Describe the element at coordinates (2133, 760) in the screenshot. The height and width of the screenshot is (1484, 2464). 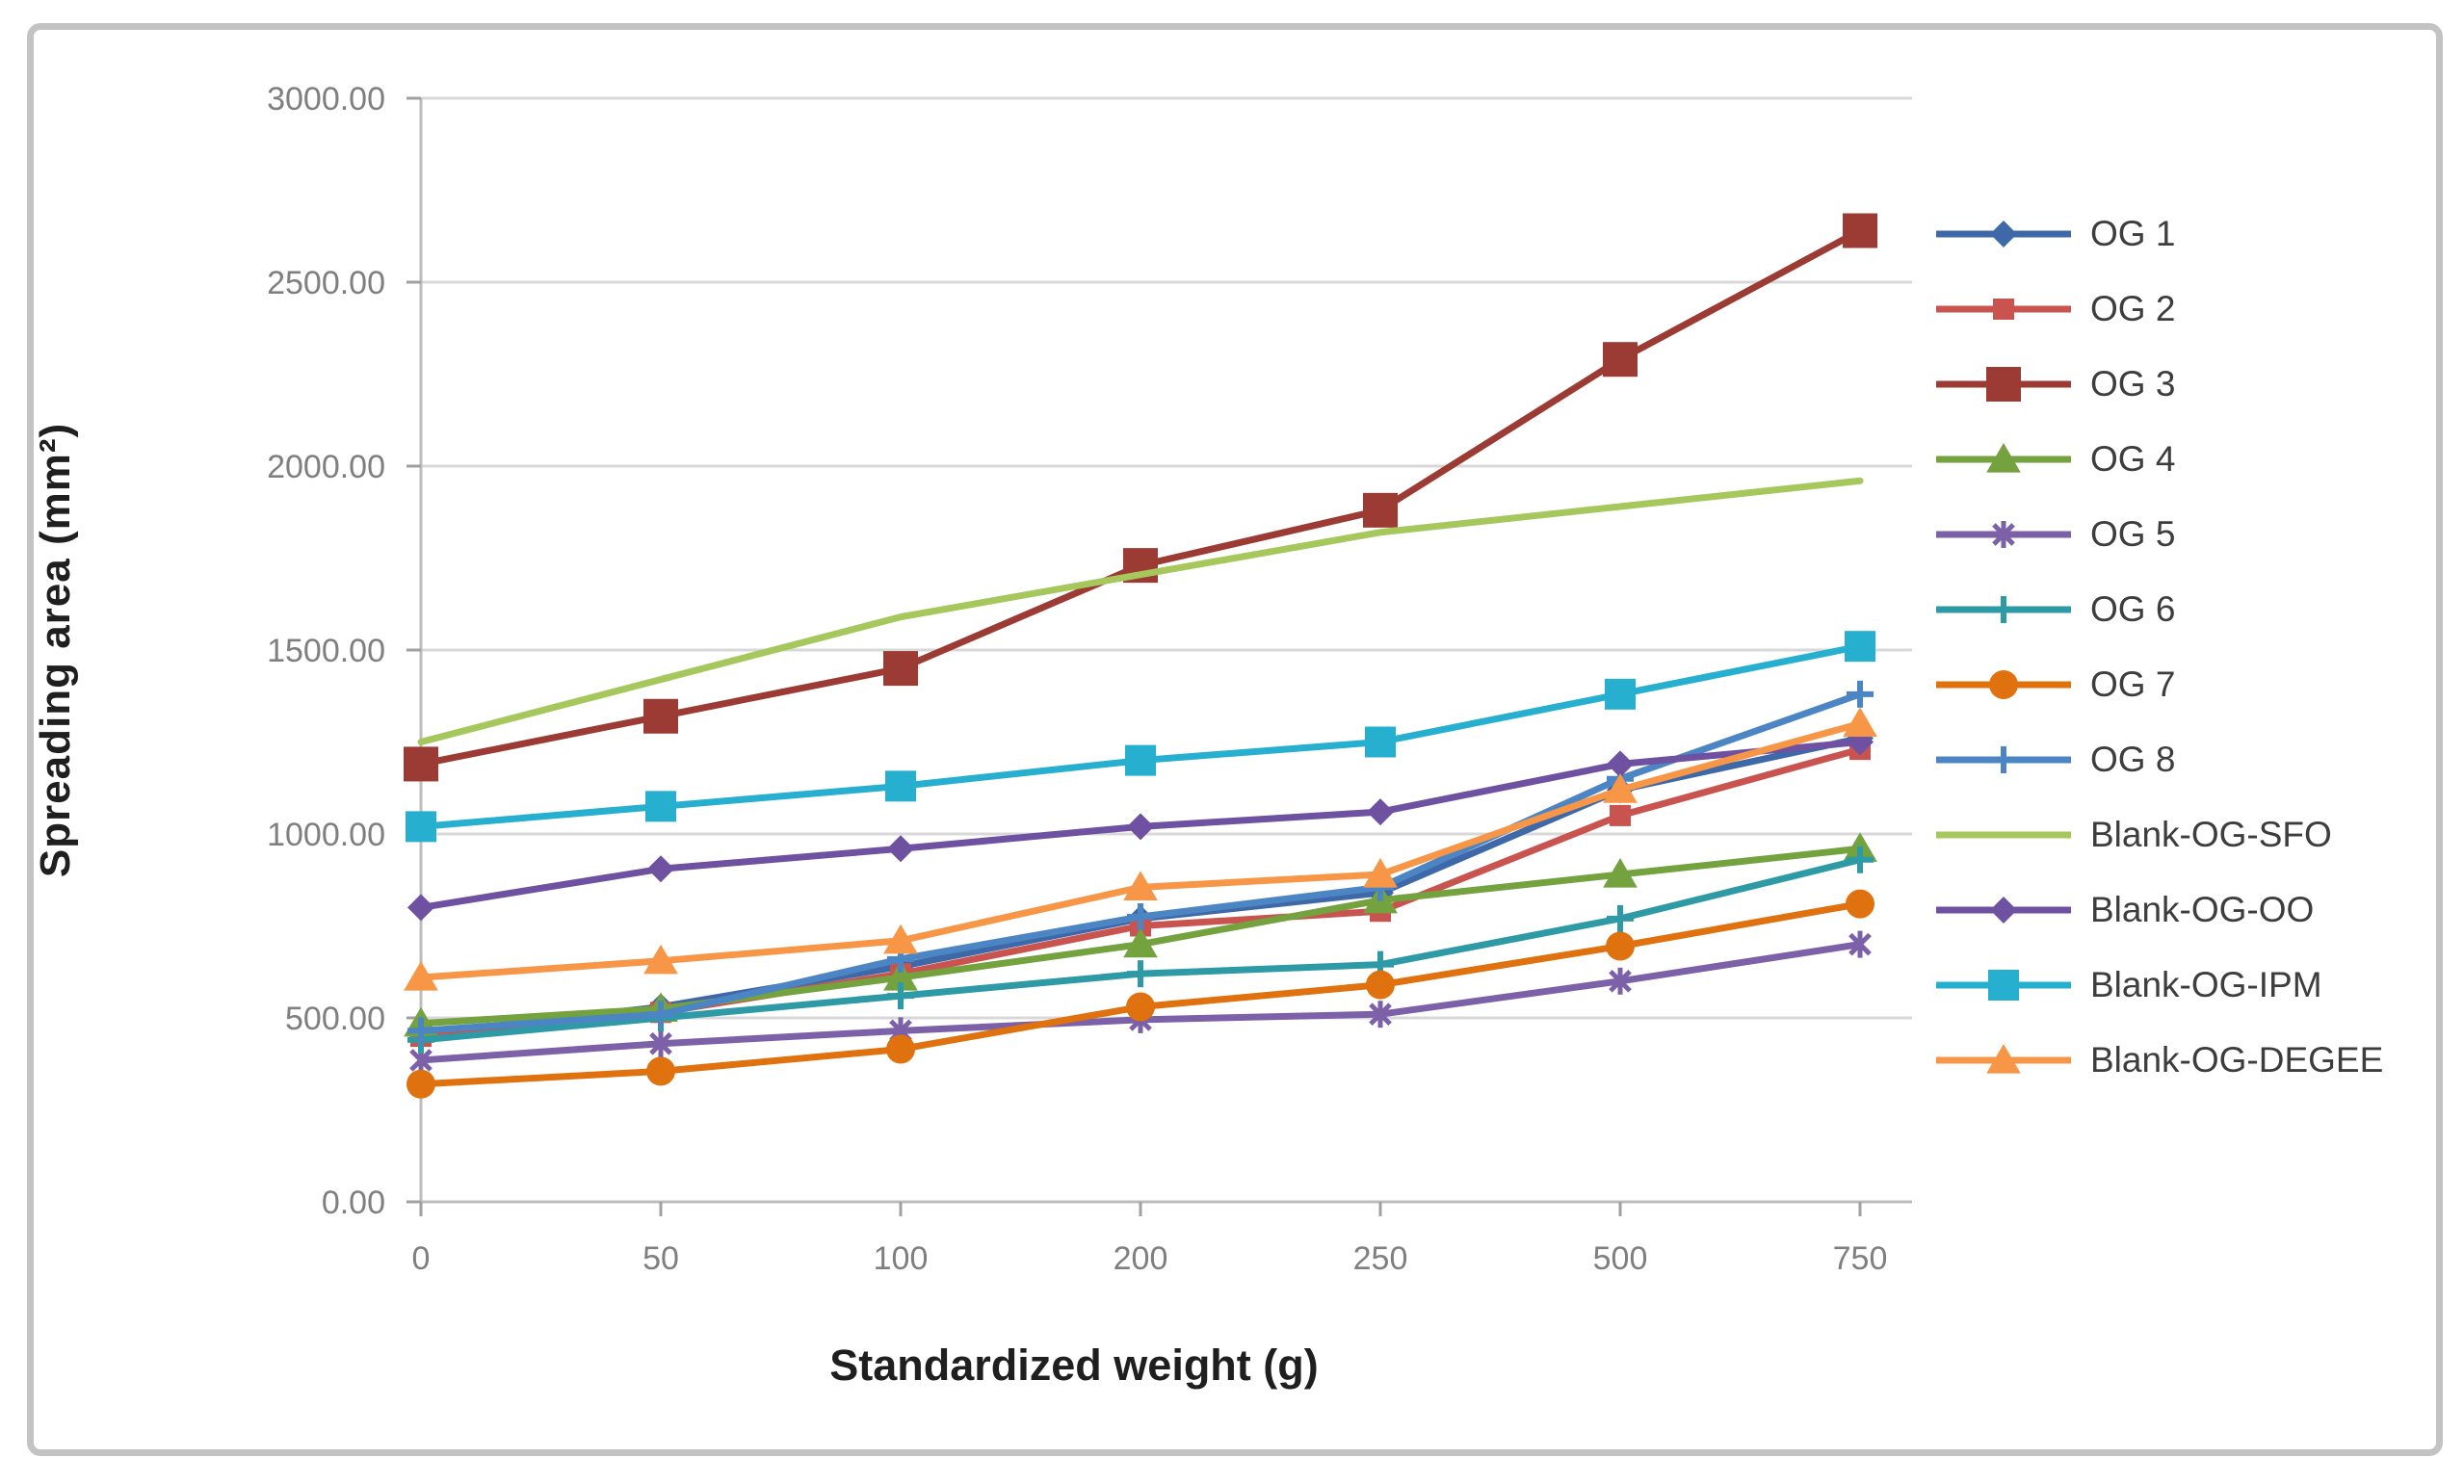
I see `legend-label: OG 8` at that location.